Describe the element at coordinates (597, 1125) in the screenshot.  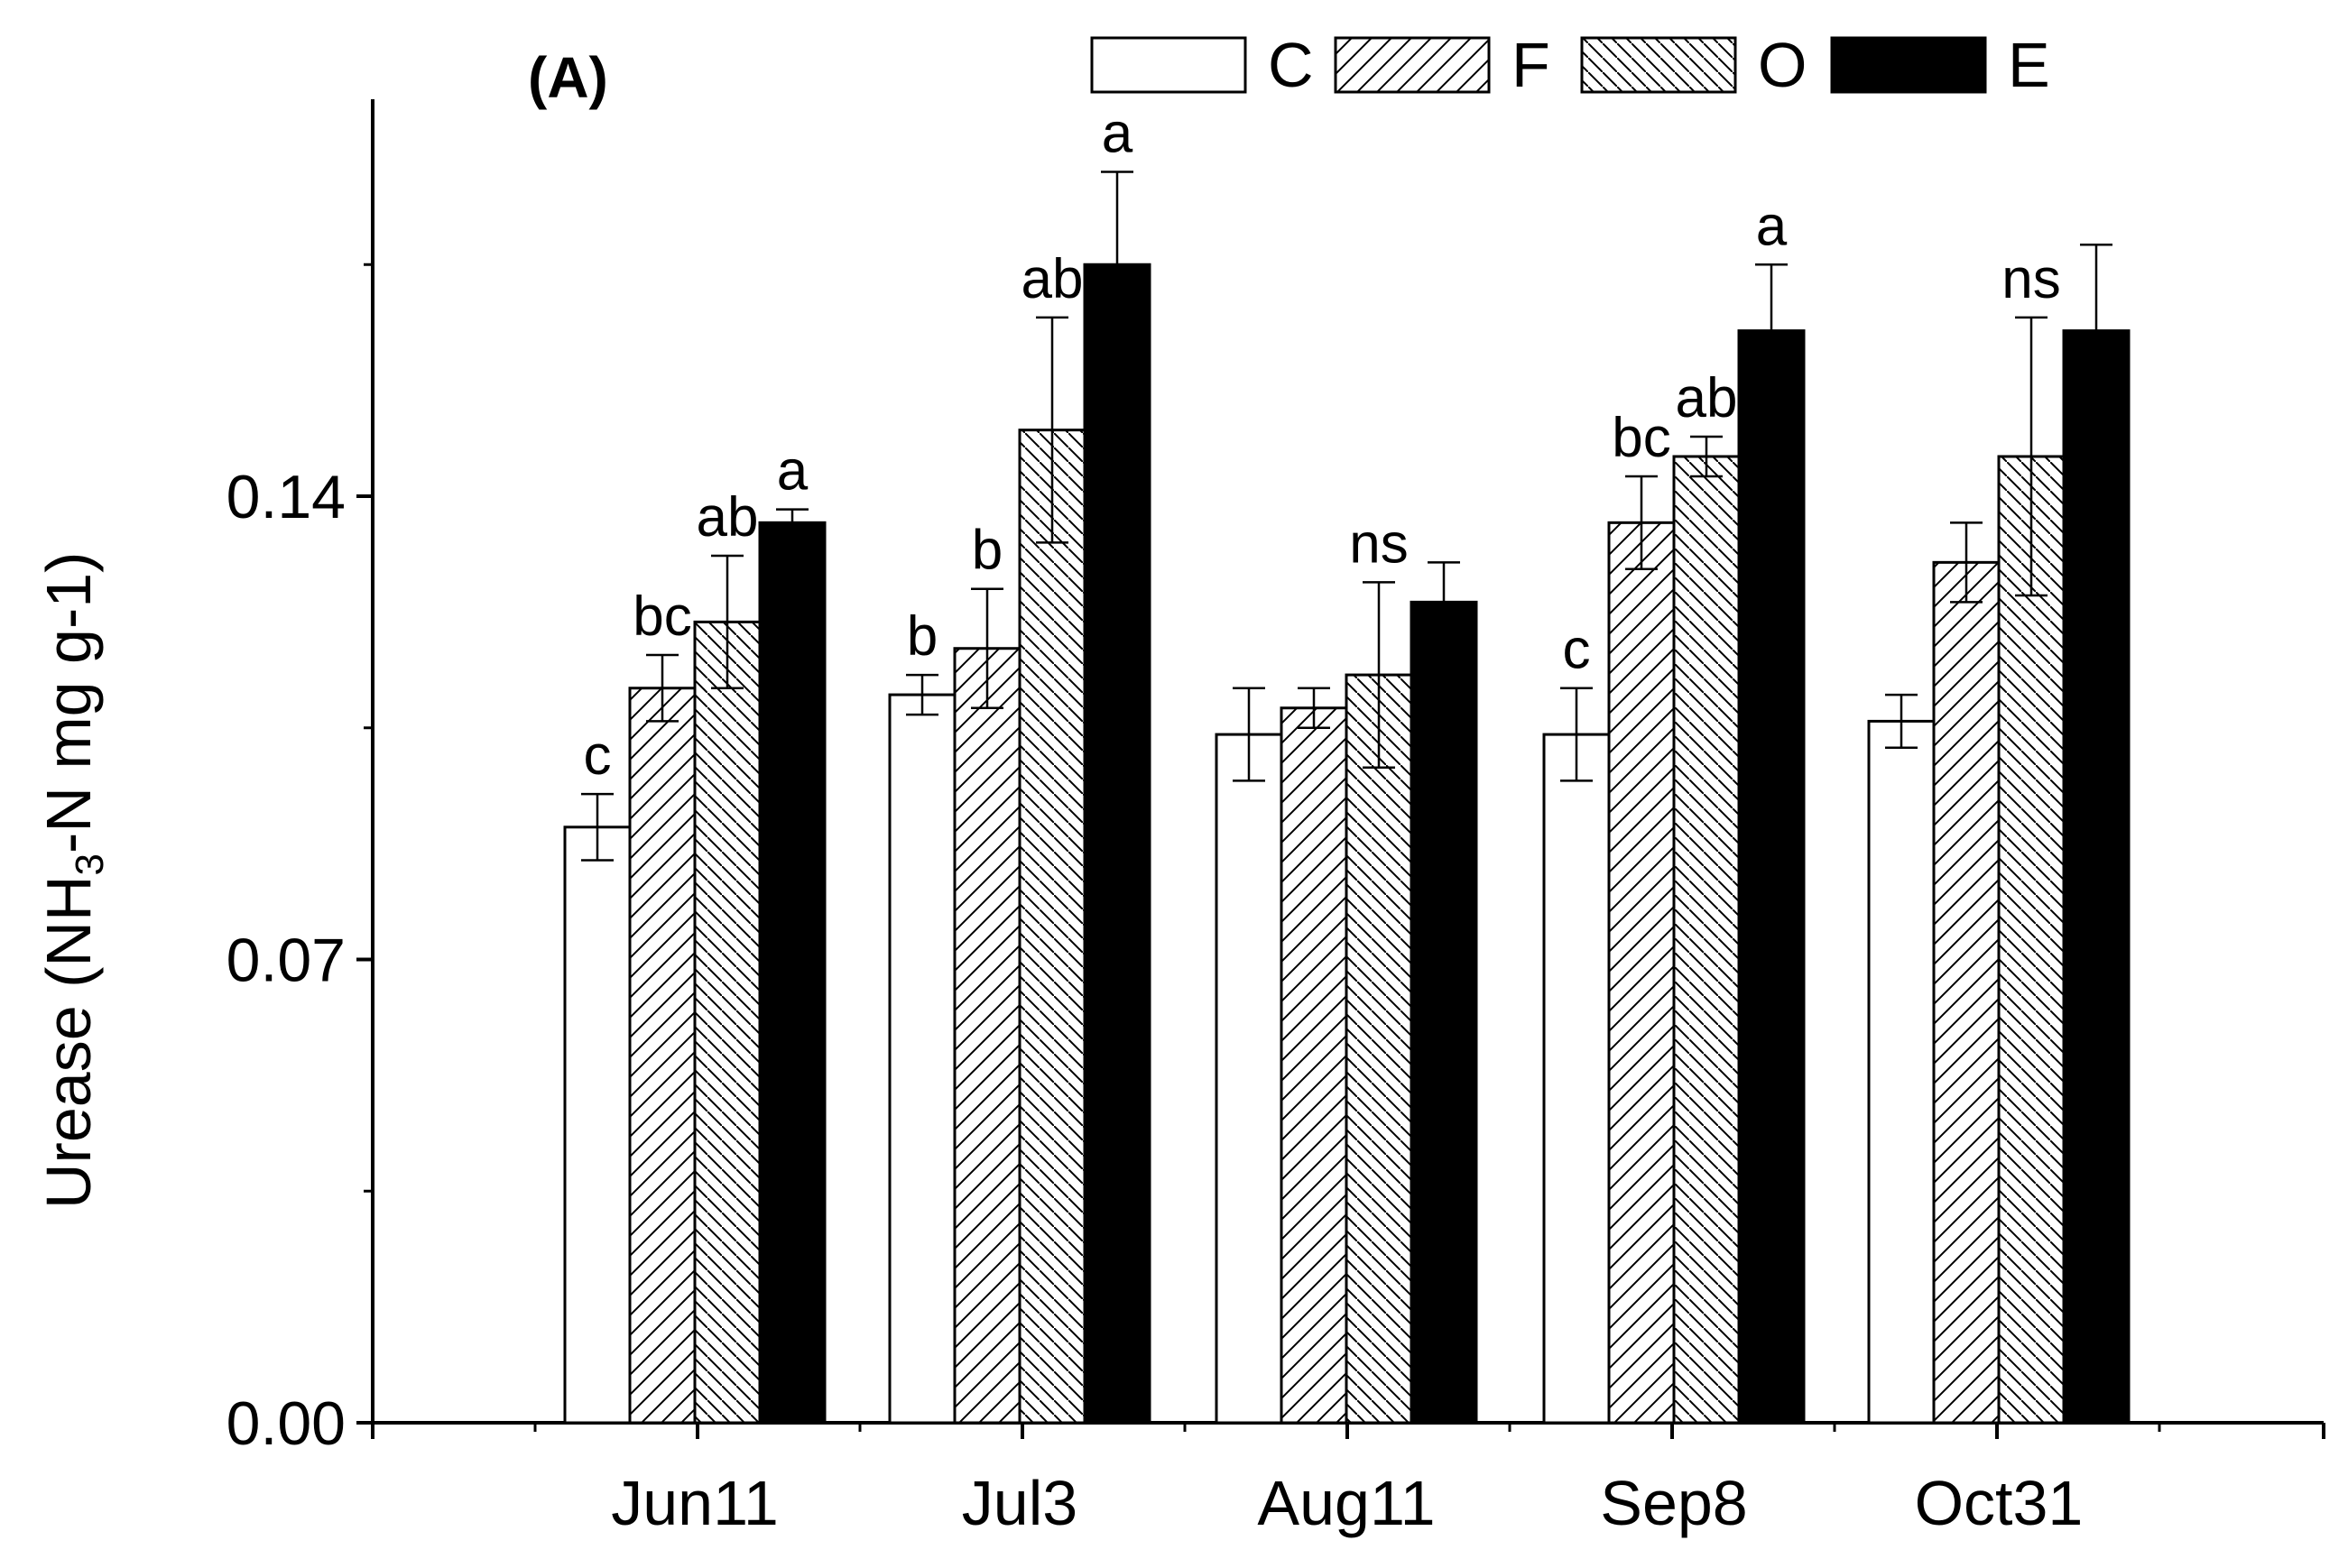
I see `bar-C-Jun11` at that location.